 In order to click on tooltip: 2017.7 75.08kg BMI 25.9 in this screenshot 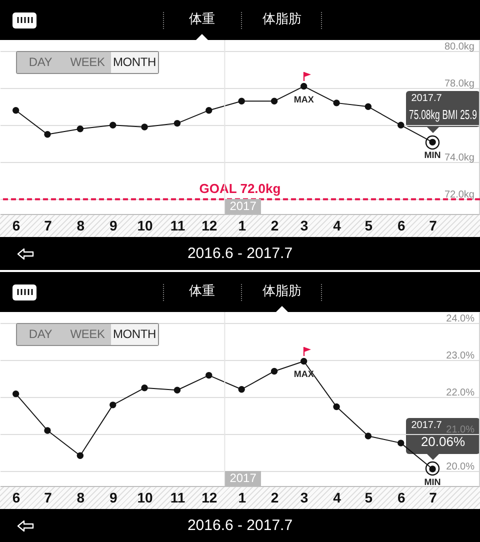, I will do `click(443, 112)`.